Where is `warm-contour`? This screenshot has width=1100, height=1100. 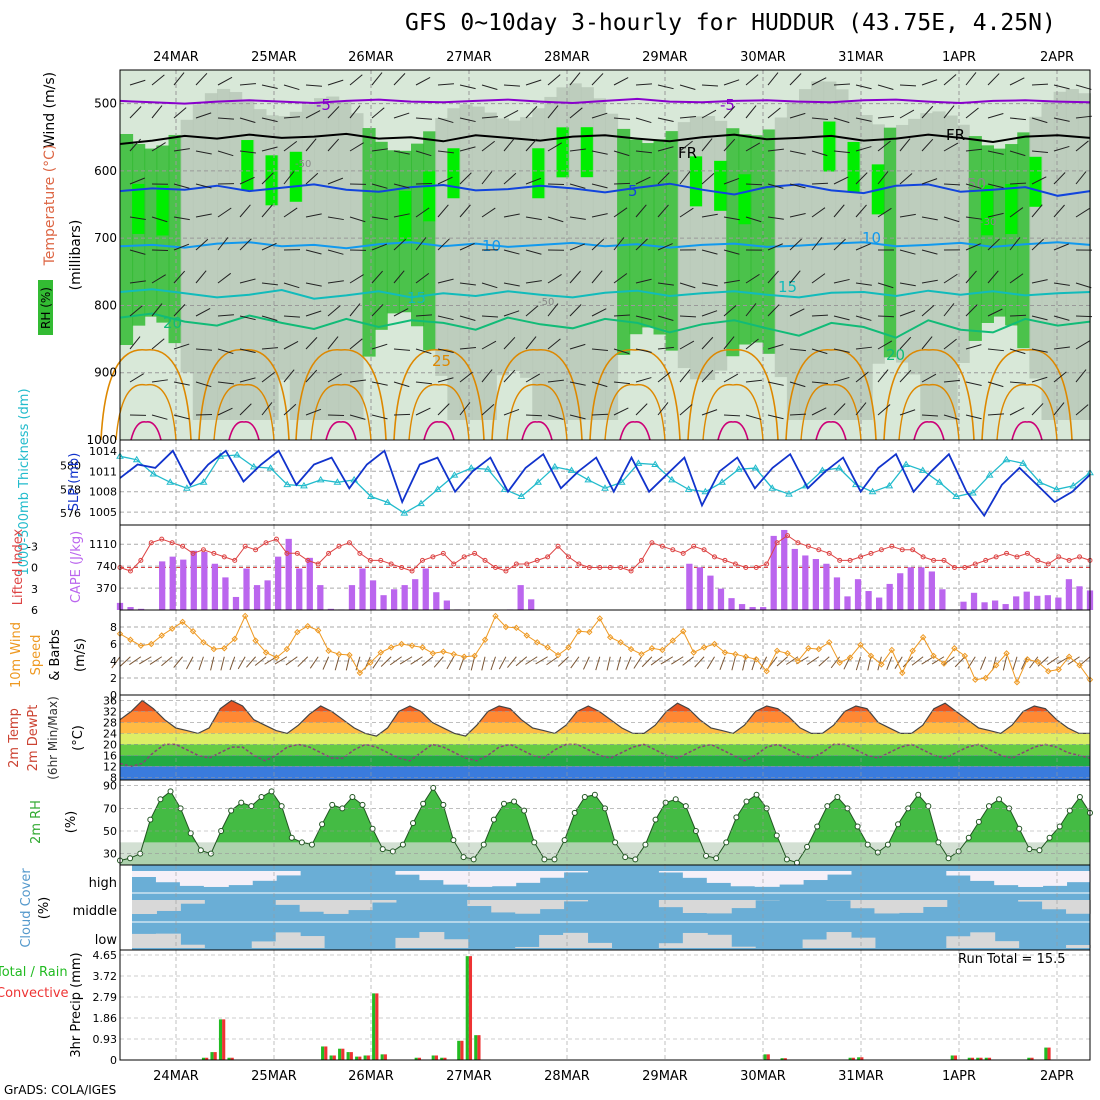 warm-contour is located at coordinates (1027, 412).